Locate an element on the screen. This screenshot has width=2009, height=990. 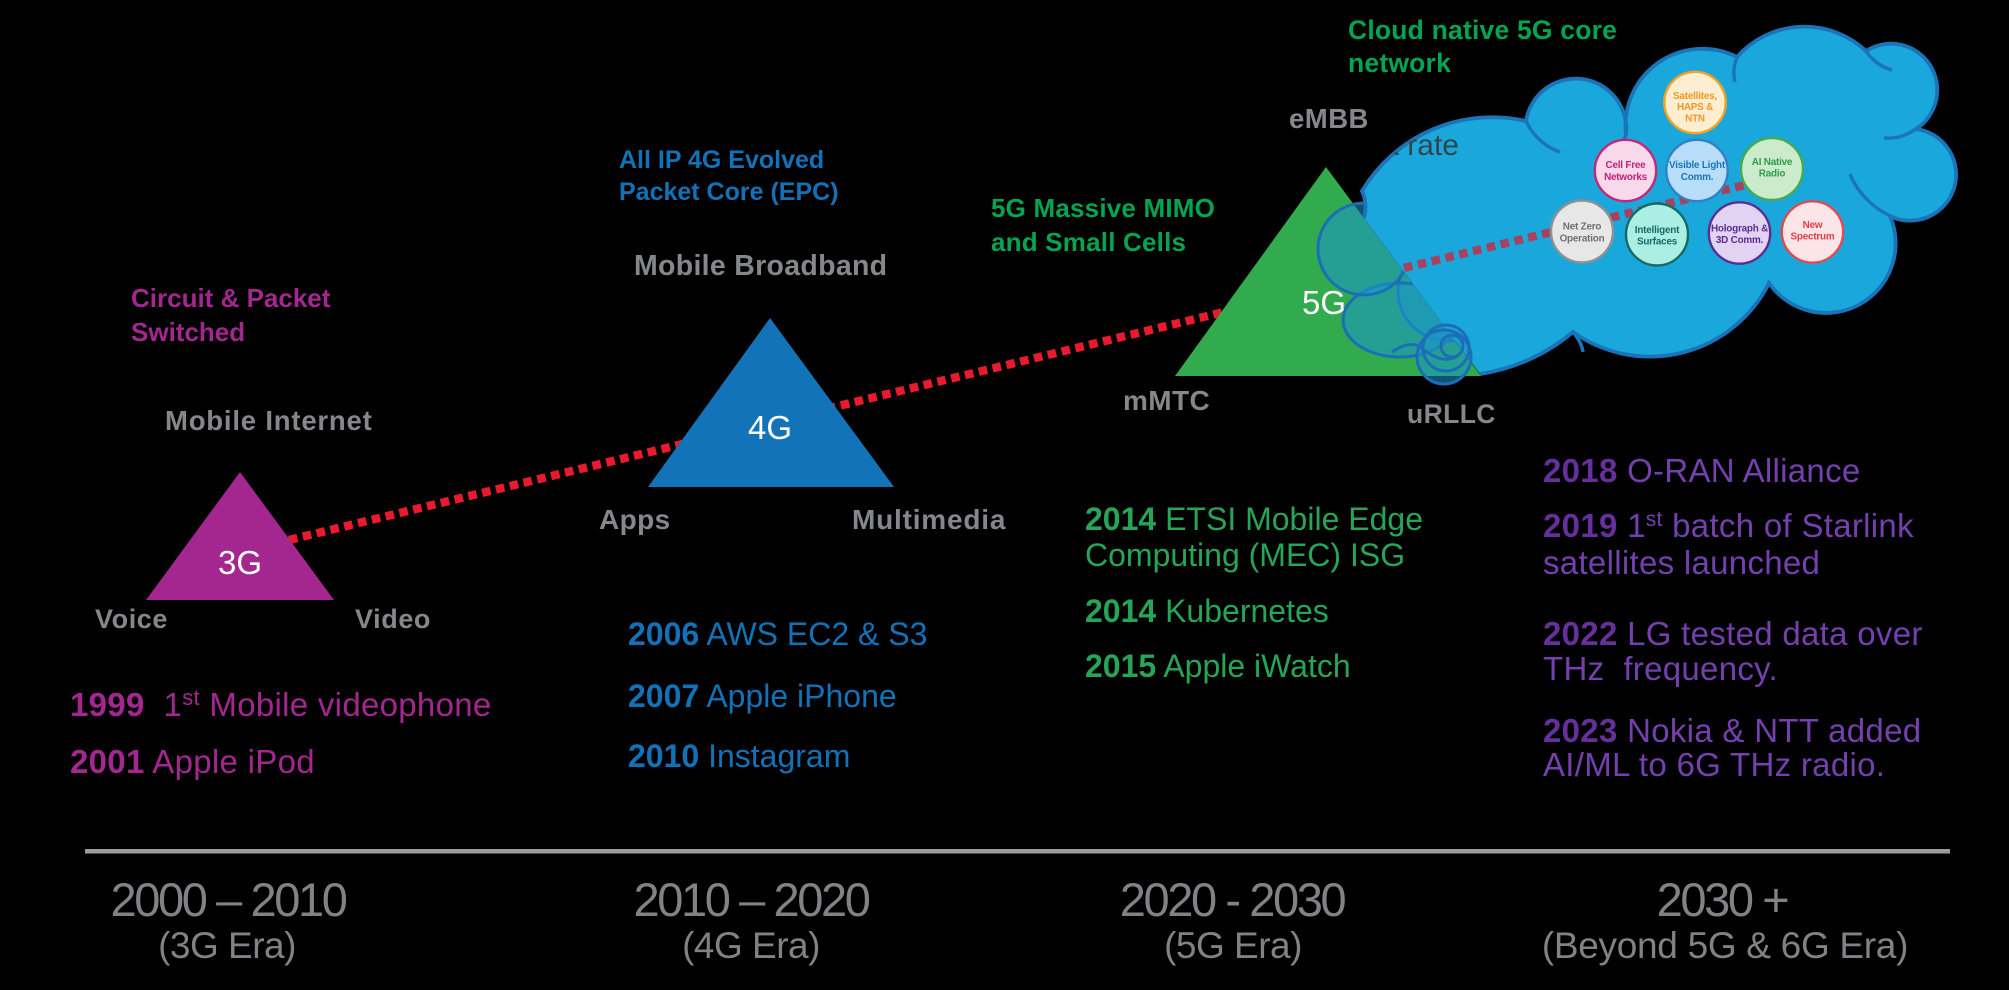
svg-text: (5G Era) is located at coordinates (1233, 945).